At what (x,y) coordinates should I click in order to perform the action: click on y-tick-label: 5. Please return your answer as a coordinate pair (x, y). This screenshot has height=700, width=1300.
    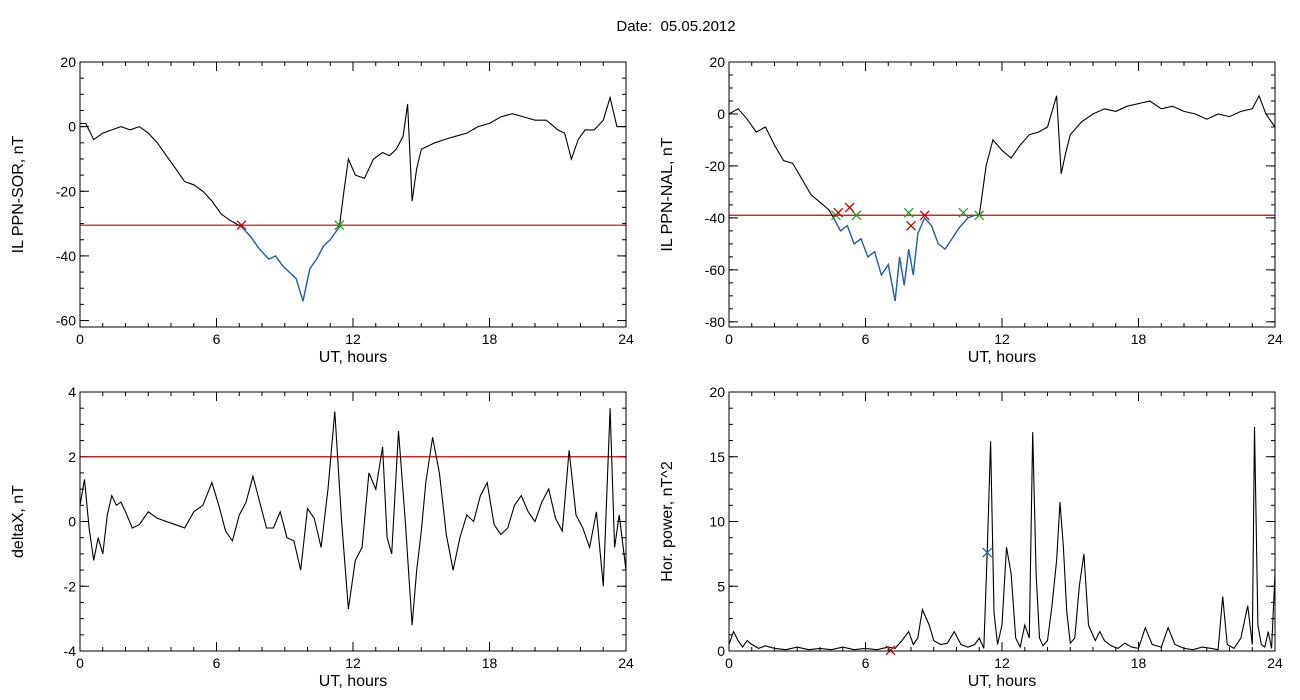
    Looking at the image, I should click on (721, 586).